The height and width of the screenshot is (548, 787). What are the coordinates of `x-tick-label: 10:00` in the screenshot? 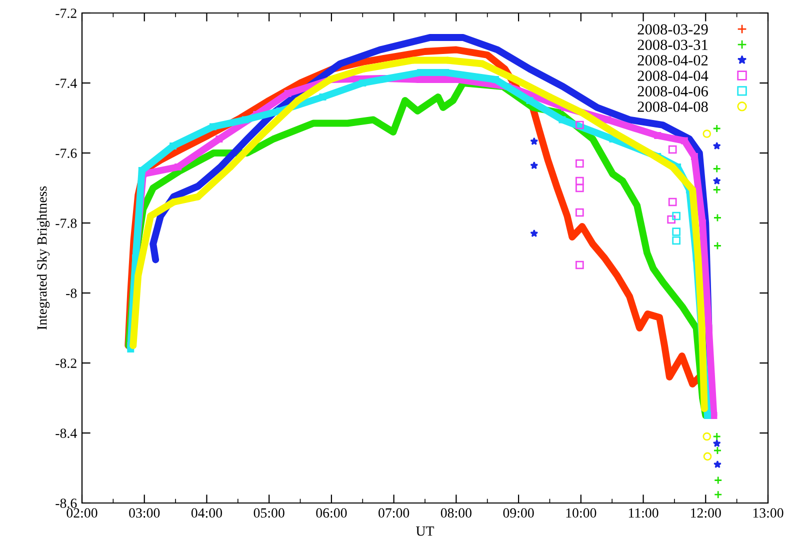 It's located at (581, 513).